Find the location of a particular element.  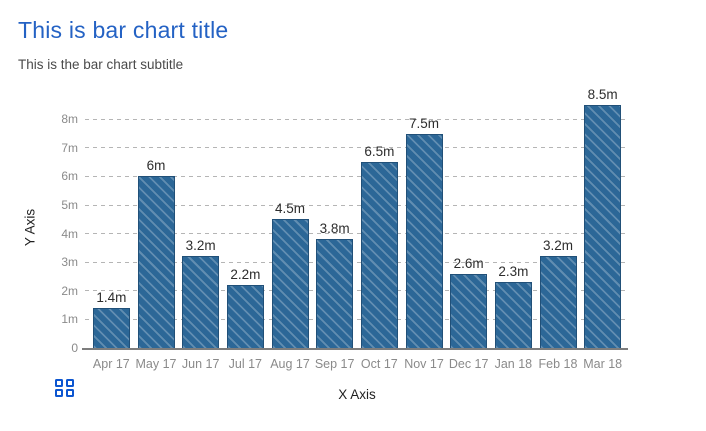

y-tick-label: 2m is located at coordinates (69, 290).